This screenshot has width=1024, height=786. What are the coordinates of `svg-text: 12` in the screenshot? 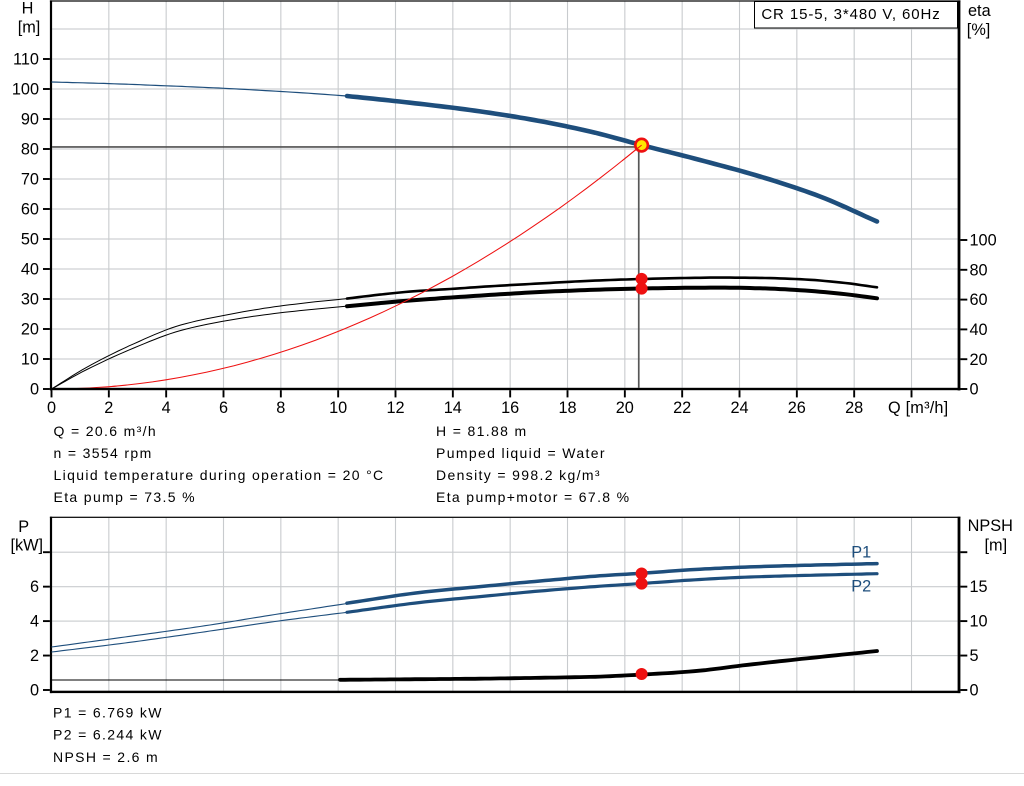 It's located at (395, 408).